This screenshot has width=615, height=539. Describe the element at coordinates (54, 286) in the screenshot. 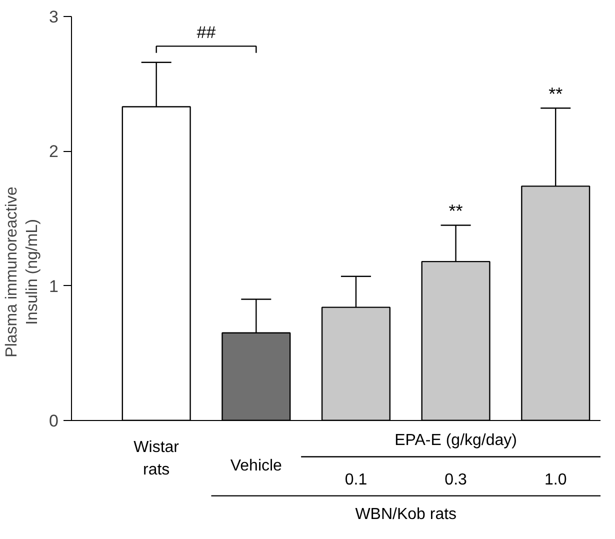

I see `y-tick-label: 1` at that location.